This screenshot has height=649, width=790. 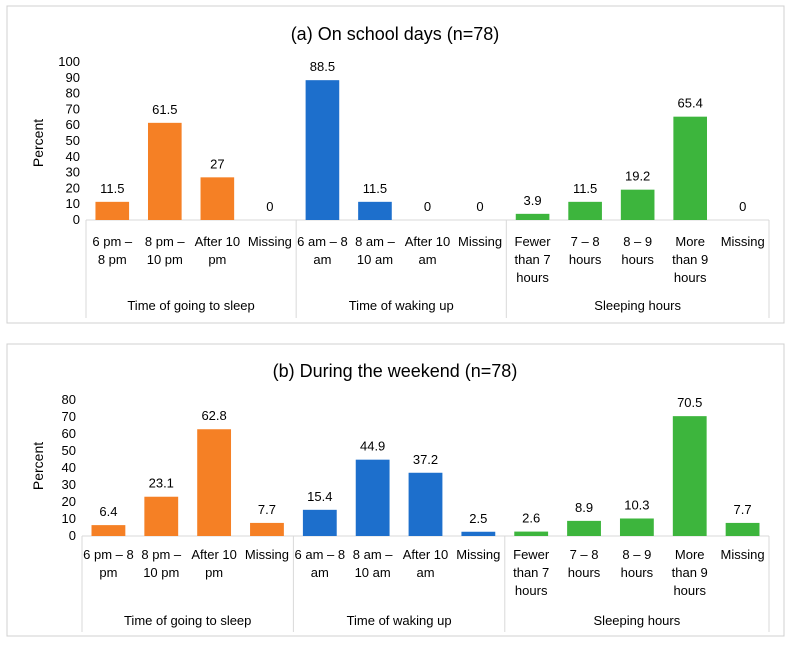 What do you see at coordinates (375, 259) in the screenshot?
I see `x-category-label: 10 am` at bounding box center [375, 259].